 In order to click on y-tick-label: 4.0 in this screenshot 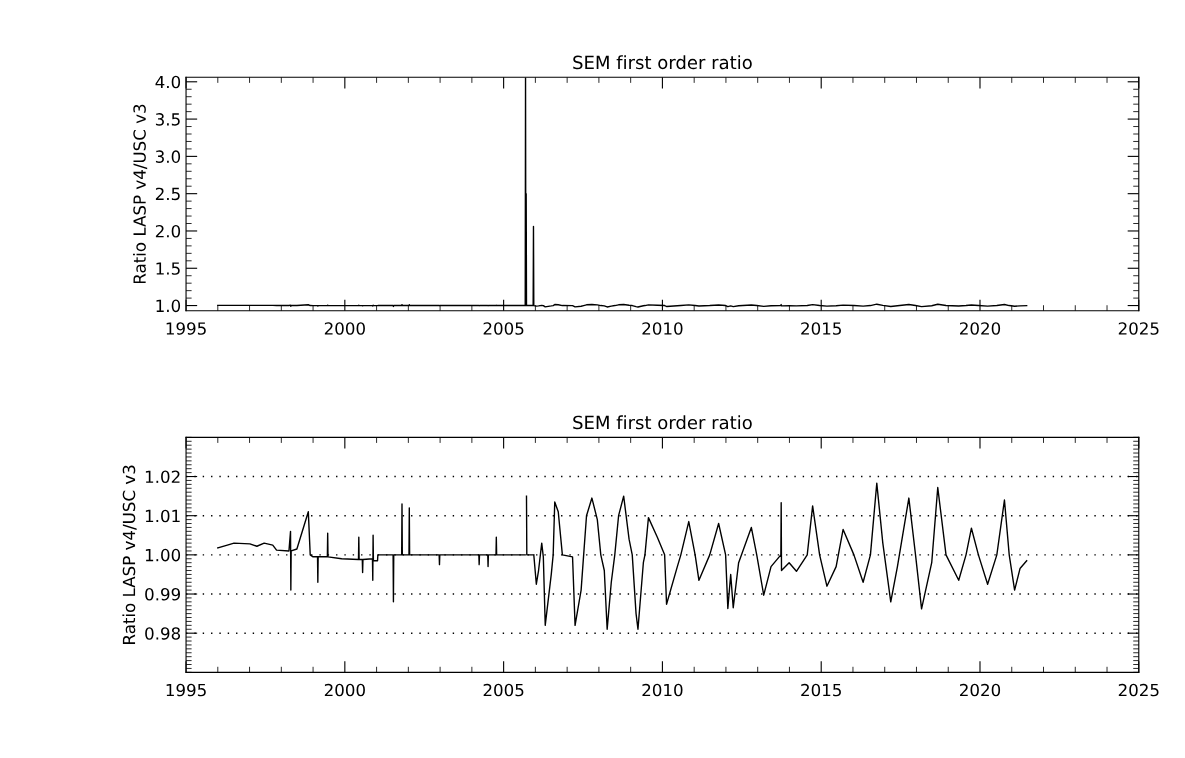, I will do `click(168, 82)`.